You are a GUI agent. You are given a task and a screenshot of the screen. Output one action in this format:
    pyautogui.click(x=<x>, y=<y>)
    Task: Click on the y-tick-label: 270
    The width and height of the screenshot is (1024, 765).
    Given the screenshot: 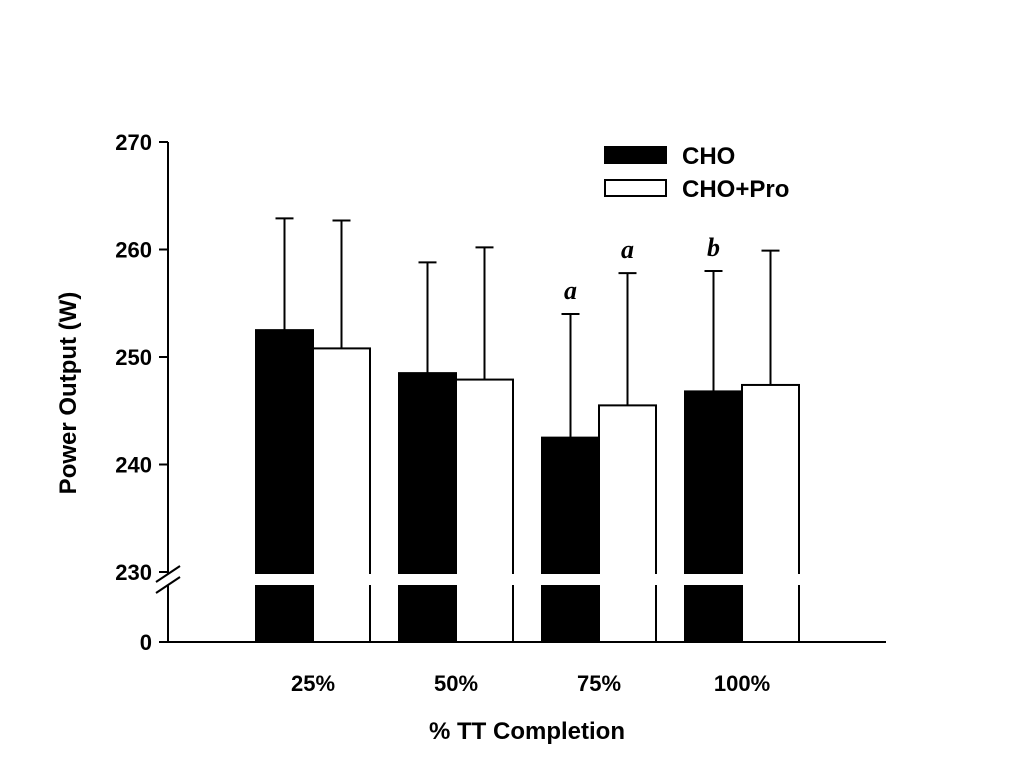 What is the action you would take?
    pyautogui.click(x=133, y=142)
    